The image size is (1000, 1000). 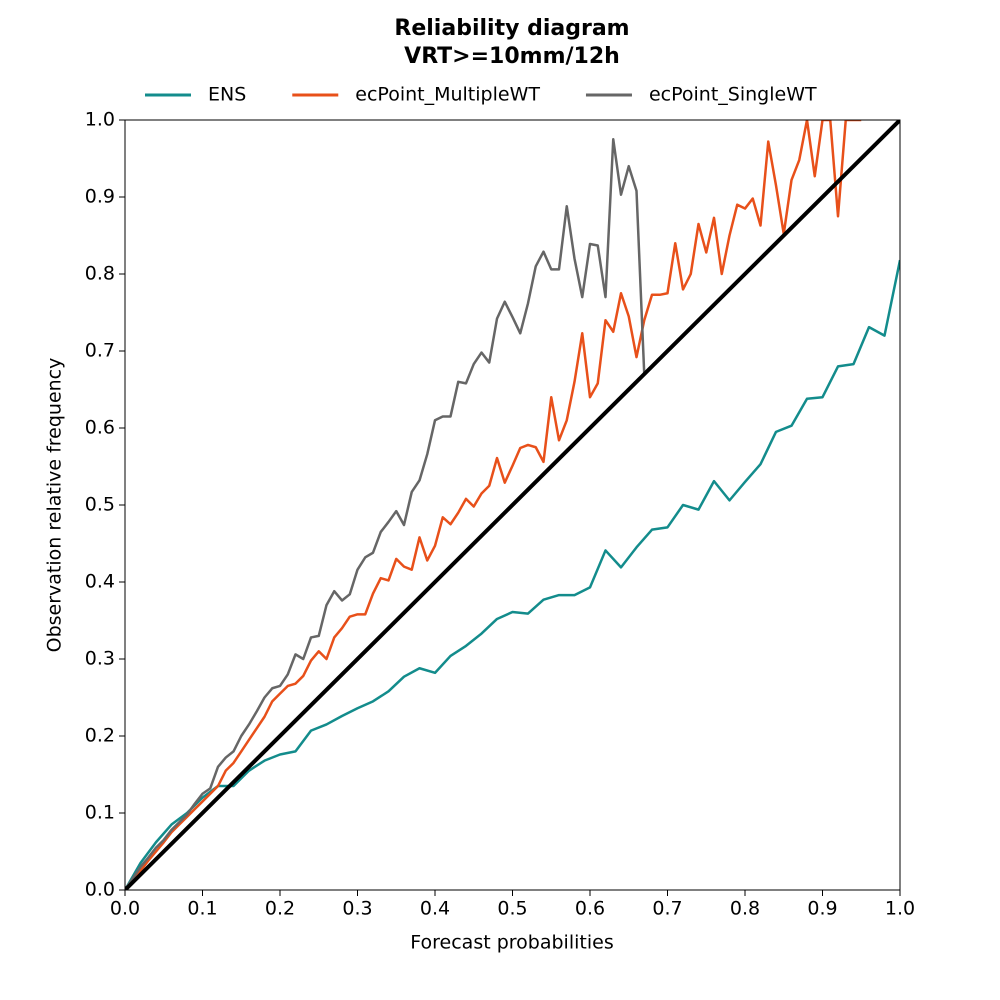 What do you see at coordinates (590, 909) in the screenshot?
I see `x-tick-label: 0.6` at bounding box center [590, 909].